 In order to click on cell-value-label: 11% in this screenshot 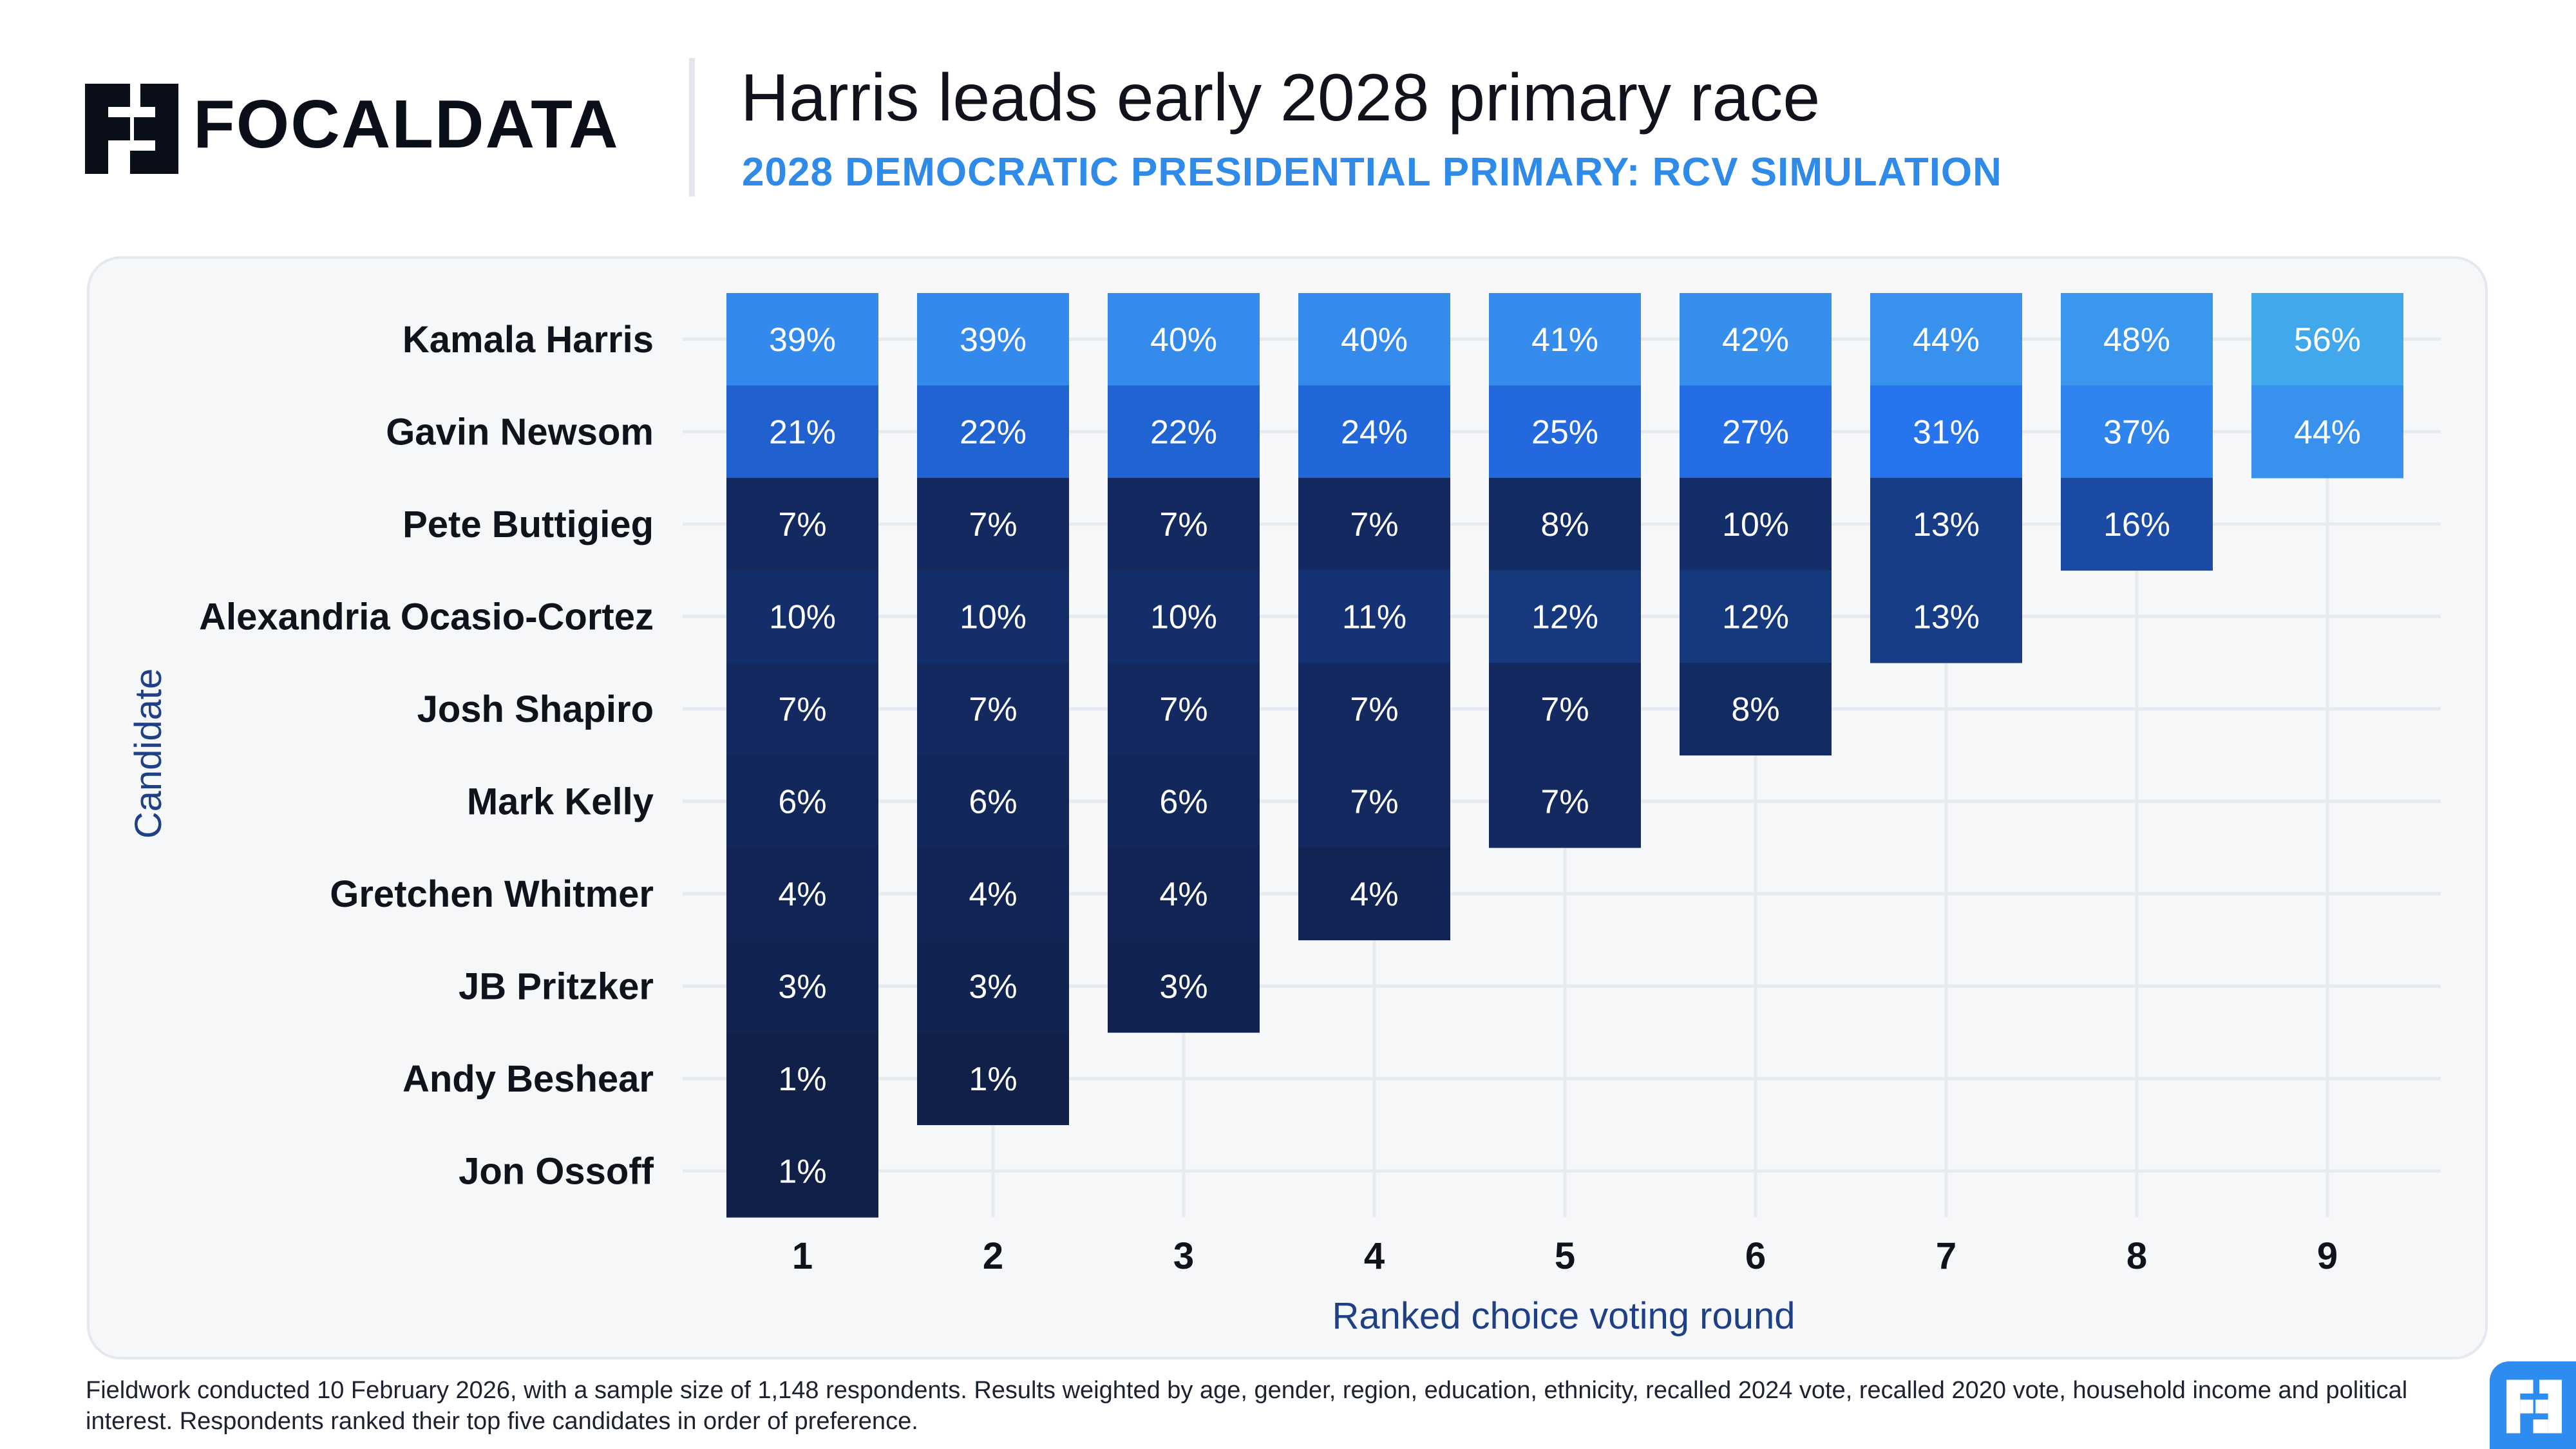, I will do `click(1374, 617)`.